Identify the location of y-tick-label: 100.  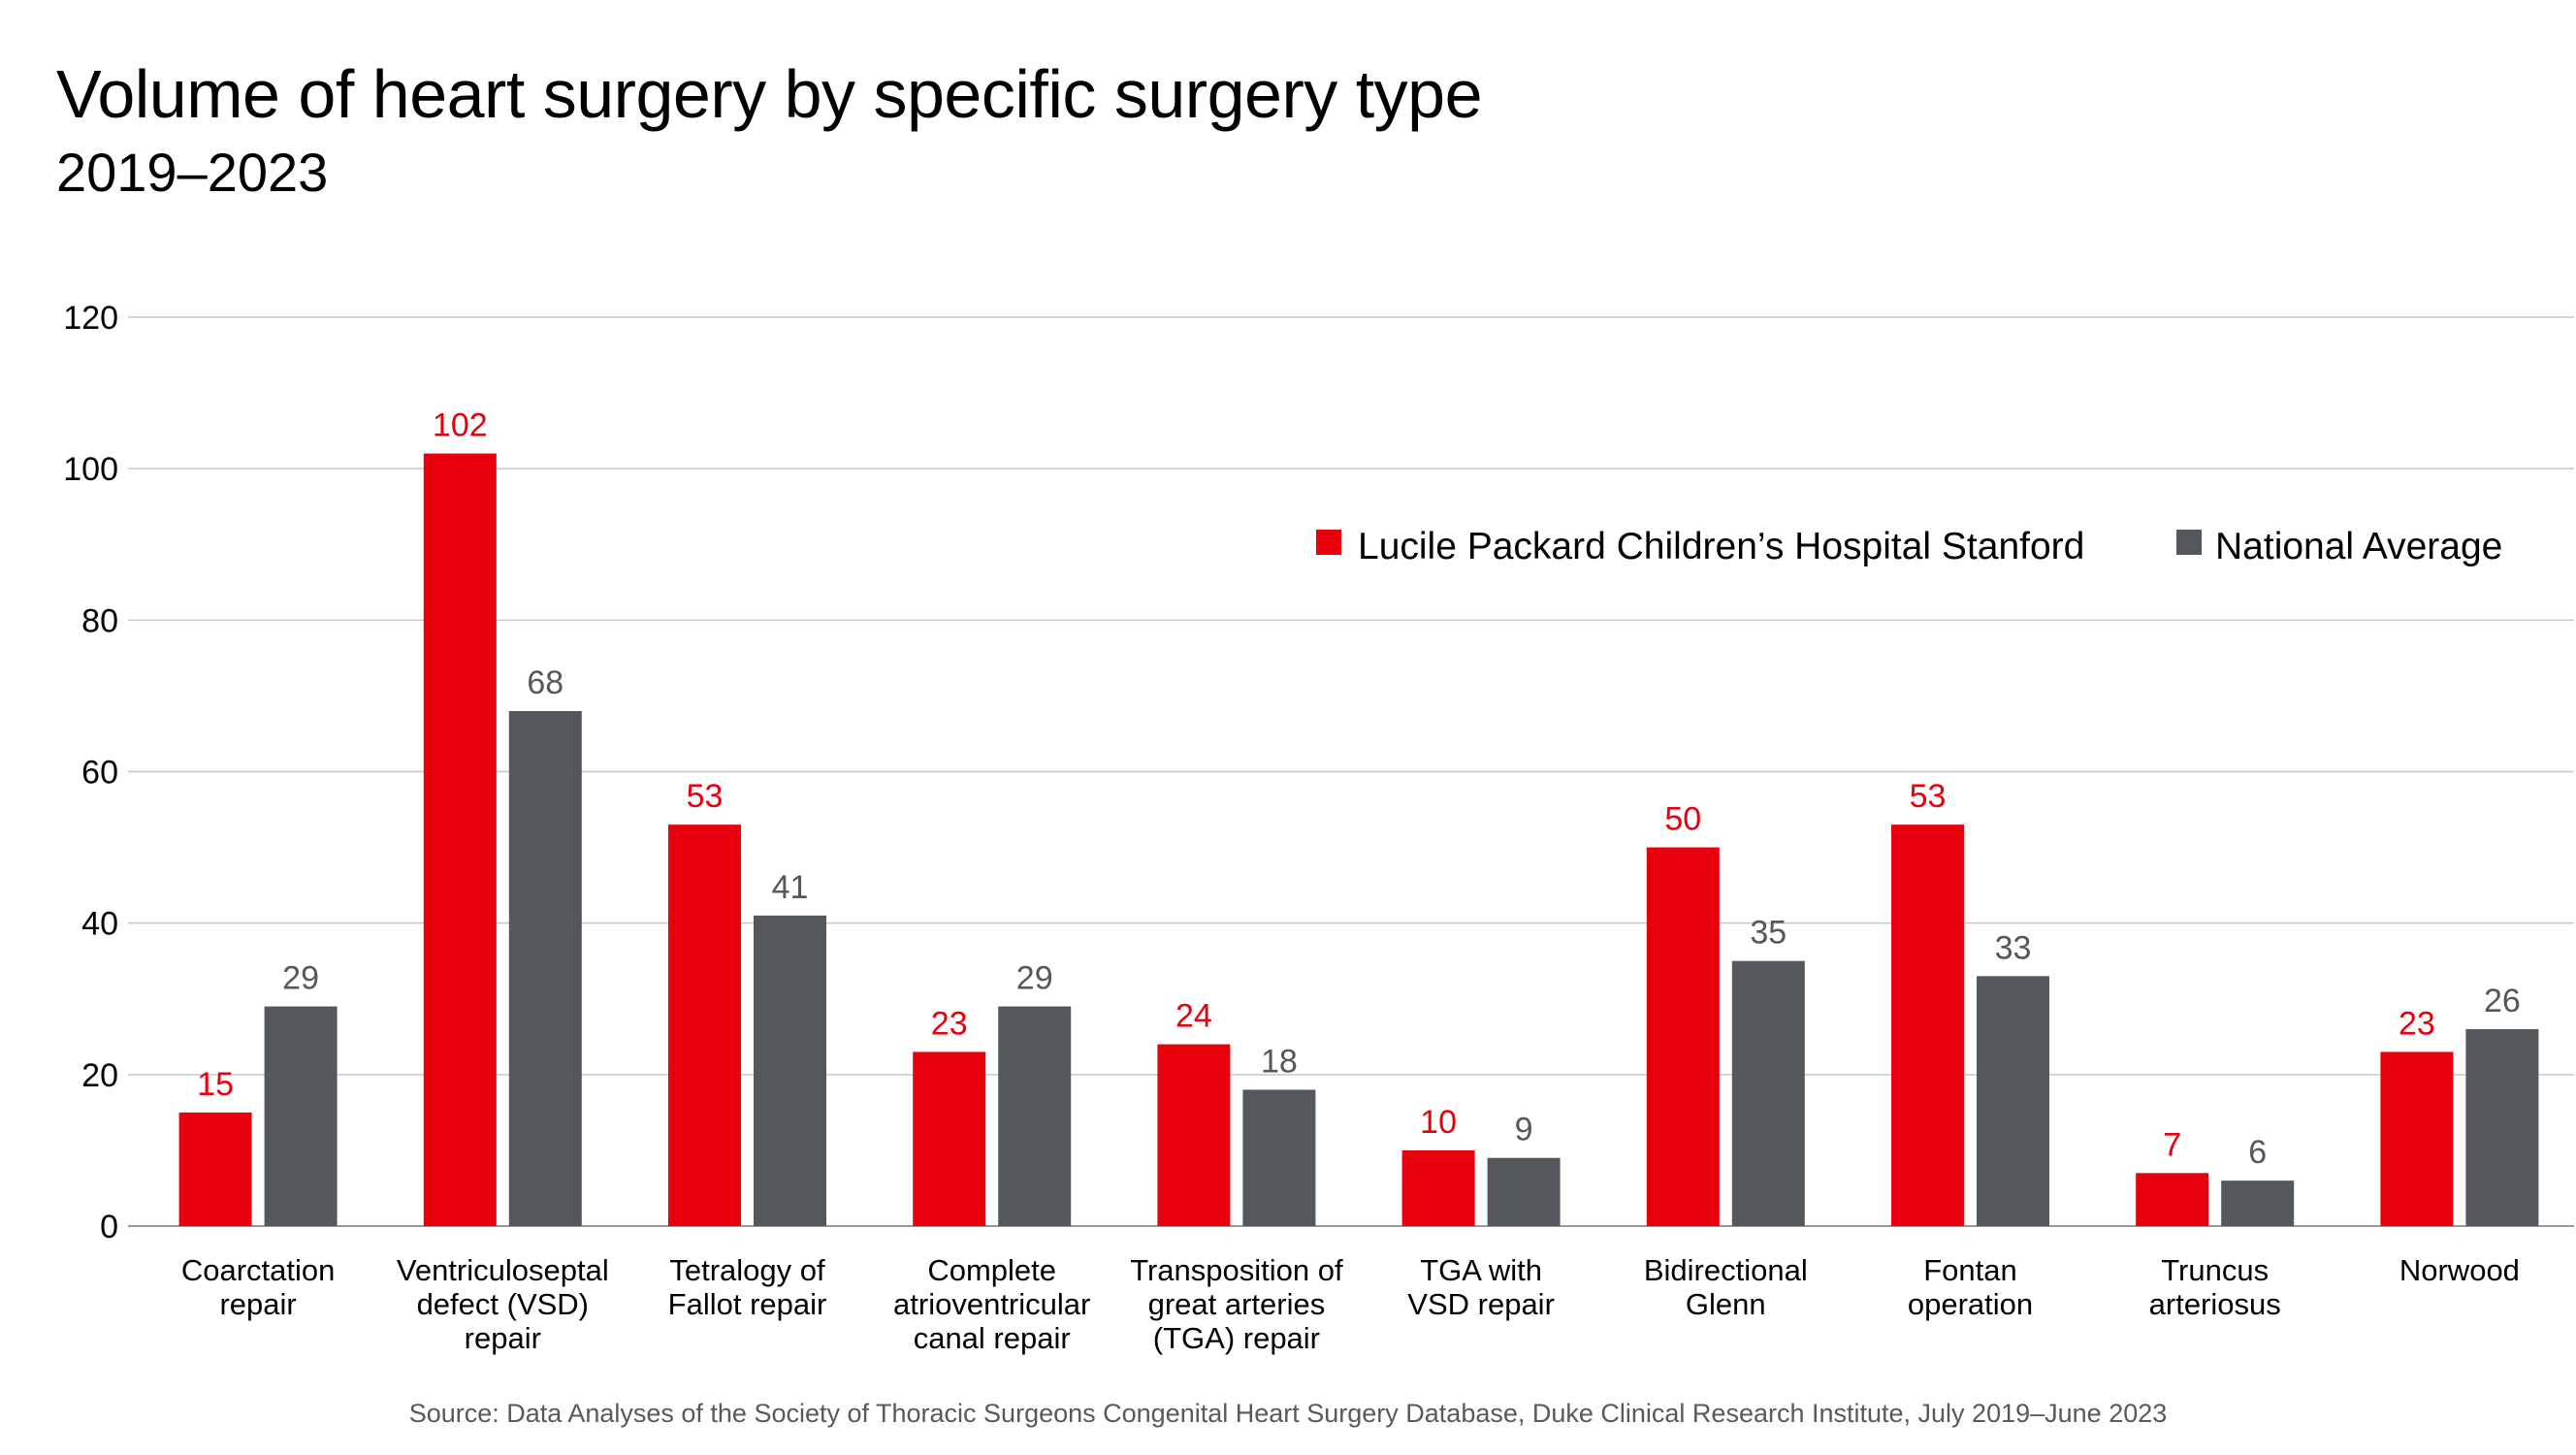
(90, 469).